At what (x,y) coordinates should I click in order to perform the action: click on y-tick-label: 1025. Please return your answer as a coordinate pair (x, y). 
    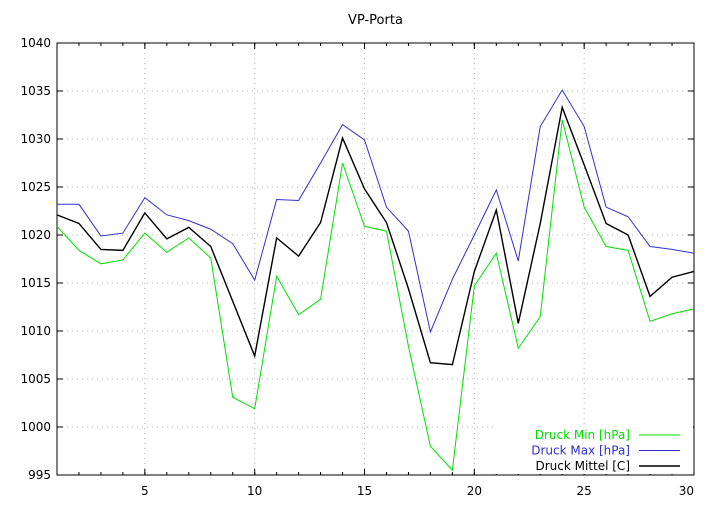
    Looking at the image, I should click on (35, 187).